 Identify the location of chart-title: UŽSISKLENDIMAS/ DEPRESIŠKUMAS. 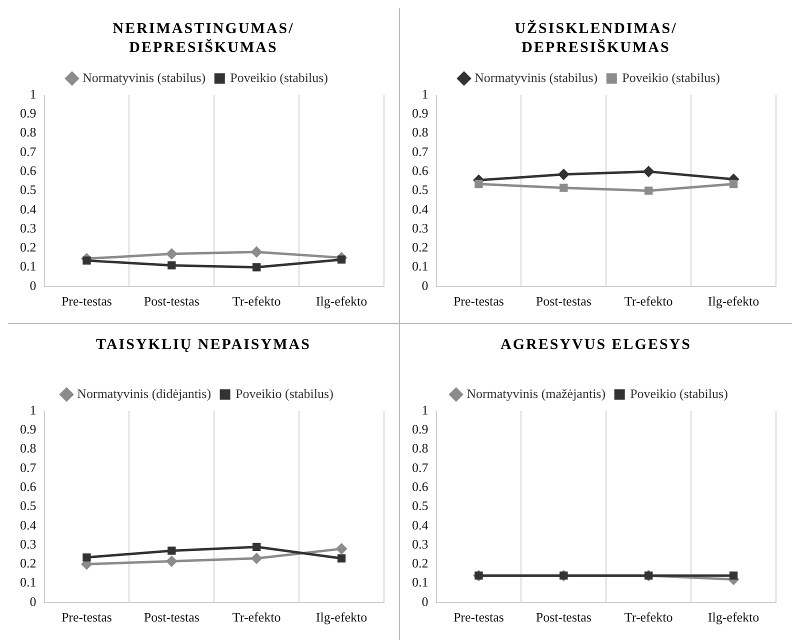
(596, 39).